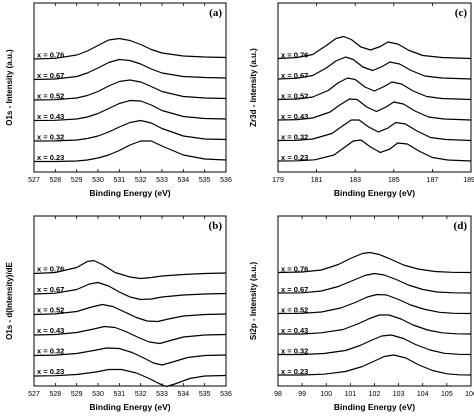  I want to click on panel-letter: (b), so click(216, 226).